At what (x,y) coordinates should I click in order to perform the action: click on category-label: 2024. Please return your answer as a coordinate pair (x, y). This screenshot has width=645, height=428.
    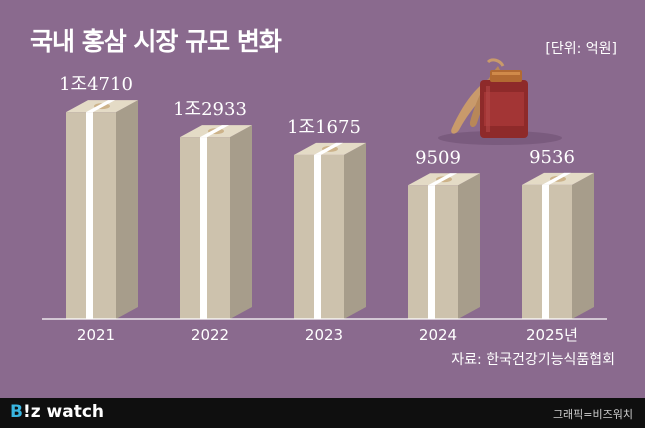
    Looking at the image, I should click on (438, 335).